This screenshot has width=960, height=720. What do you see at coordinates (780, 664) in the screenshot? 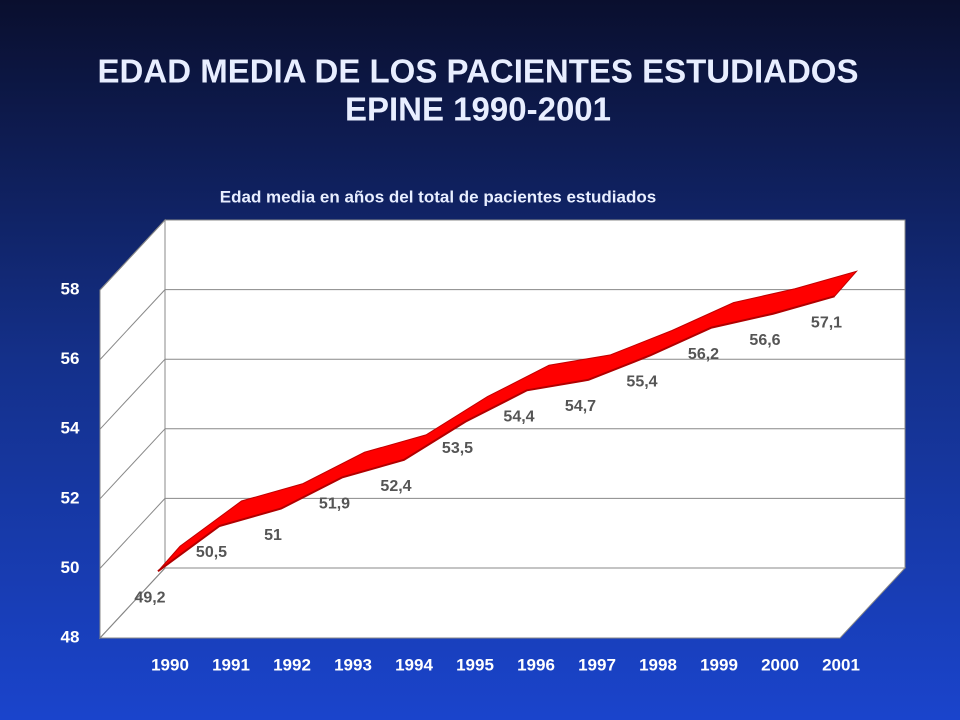
I see `x-tick-label: 2000` at bounding box center [780, 664].